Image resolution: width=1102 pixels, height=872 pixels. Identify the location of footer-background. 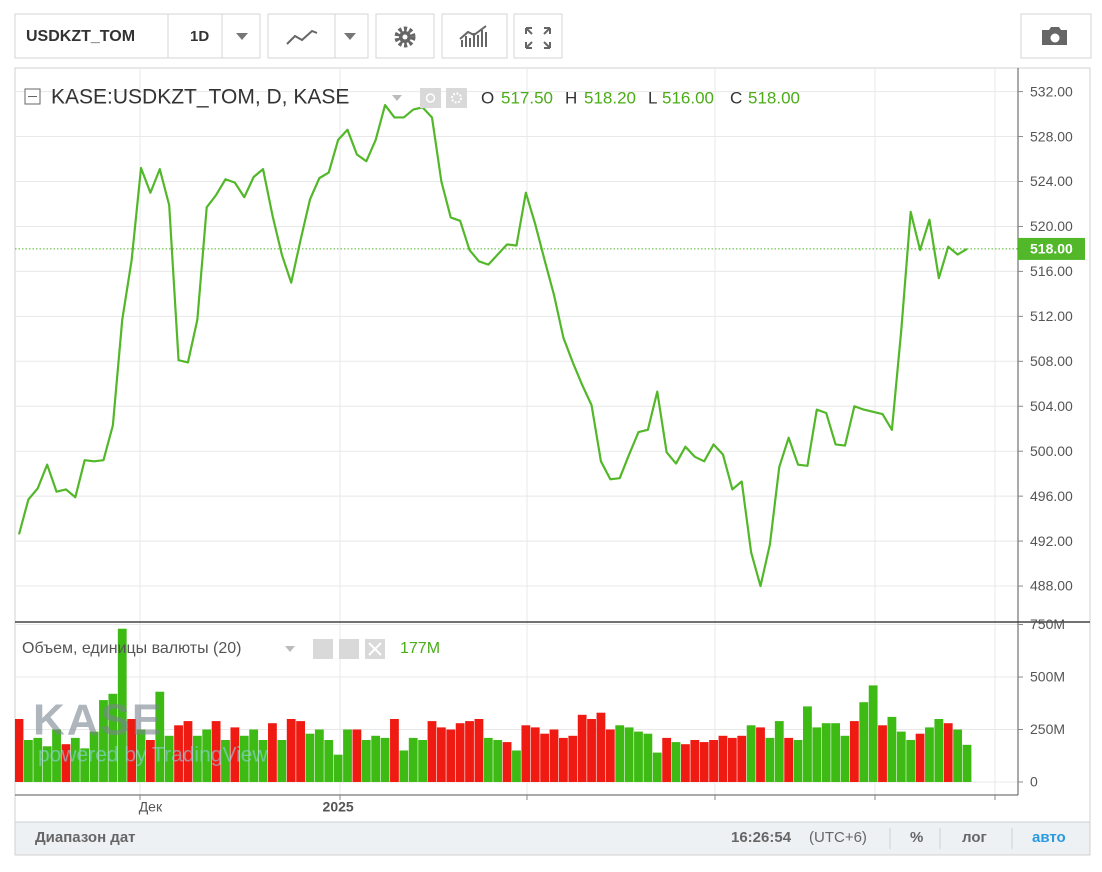
(552, 838).